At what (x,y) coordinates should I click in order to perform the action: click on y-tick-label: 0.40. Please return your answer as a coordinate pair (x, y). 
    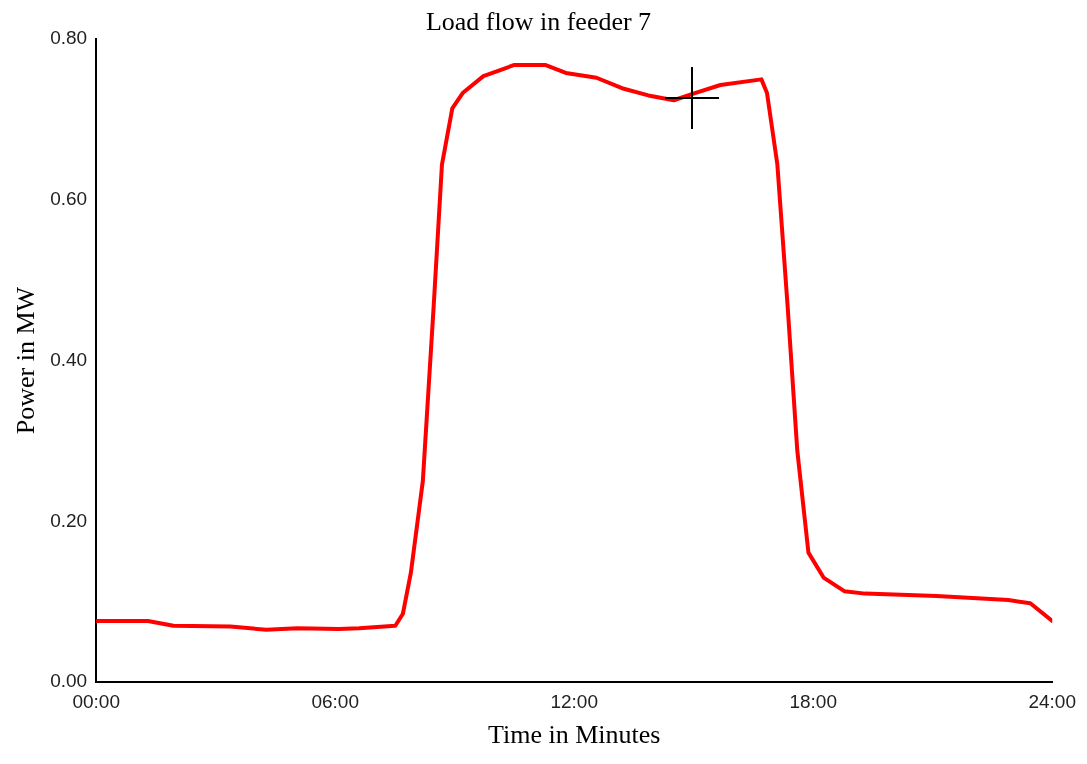
    Looking at the image, I should click on (69, 359).